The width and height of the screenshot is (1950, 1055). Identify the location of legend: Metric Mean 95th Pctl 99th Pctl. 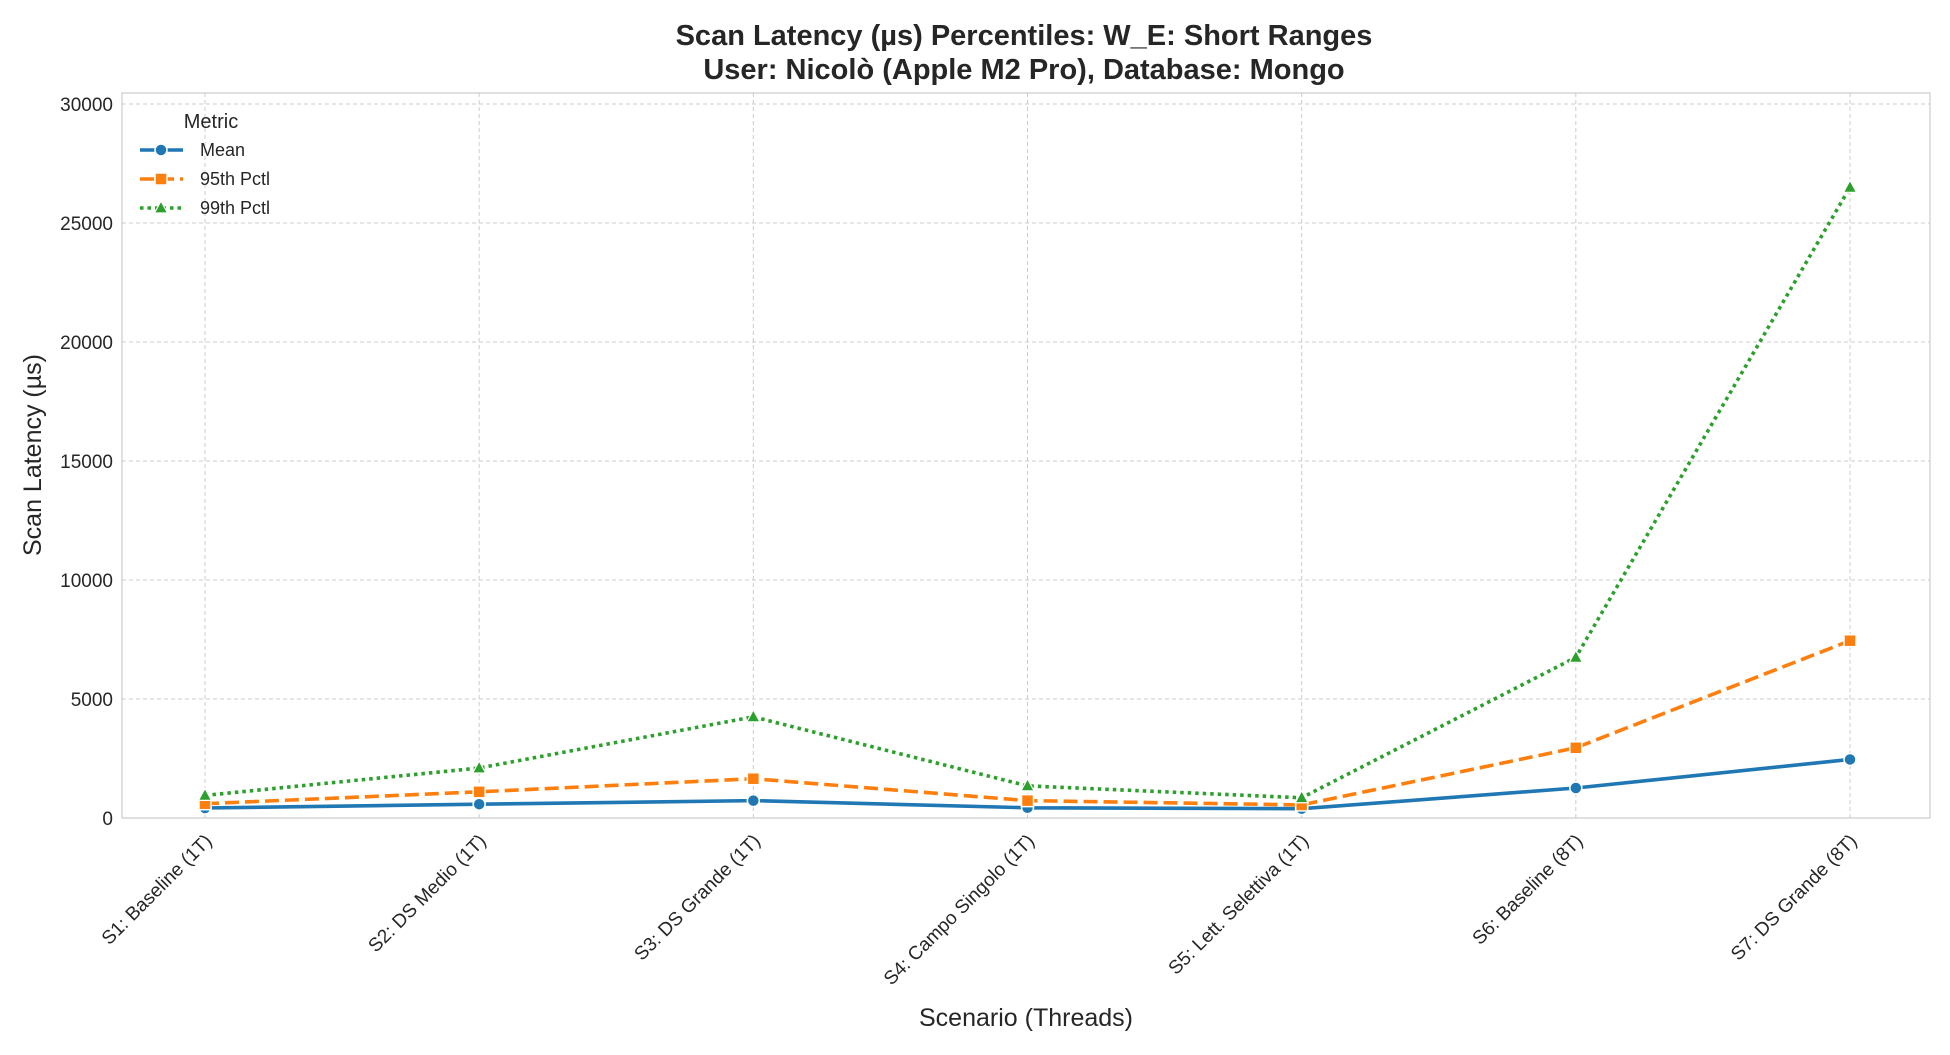
(205, 164).